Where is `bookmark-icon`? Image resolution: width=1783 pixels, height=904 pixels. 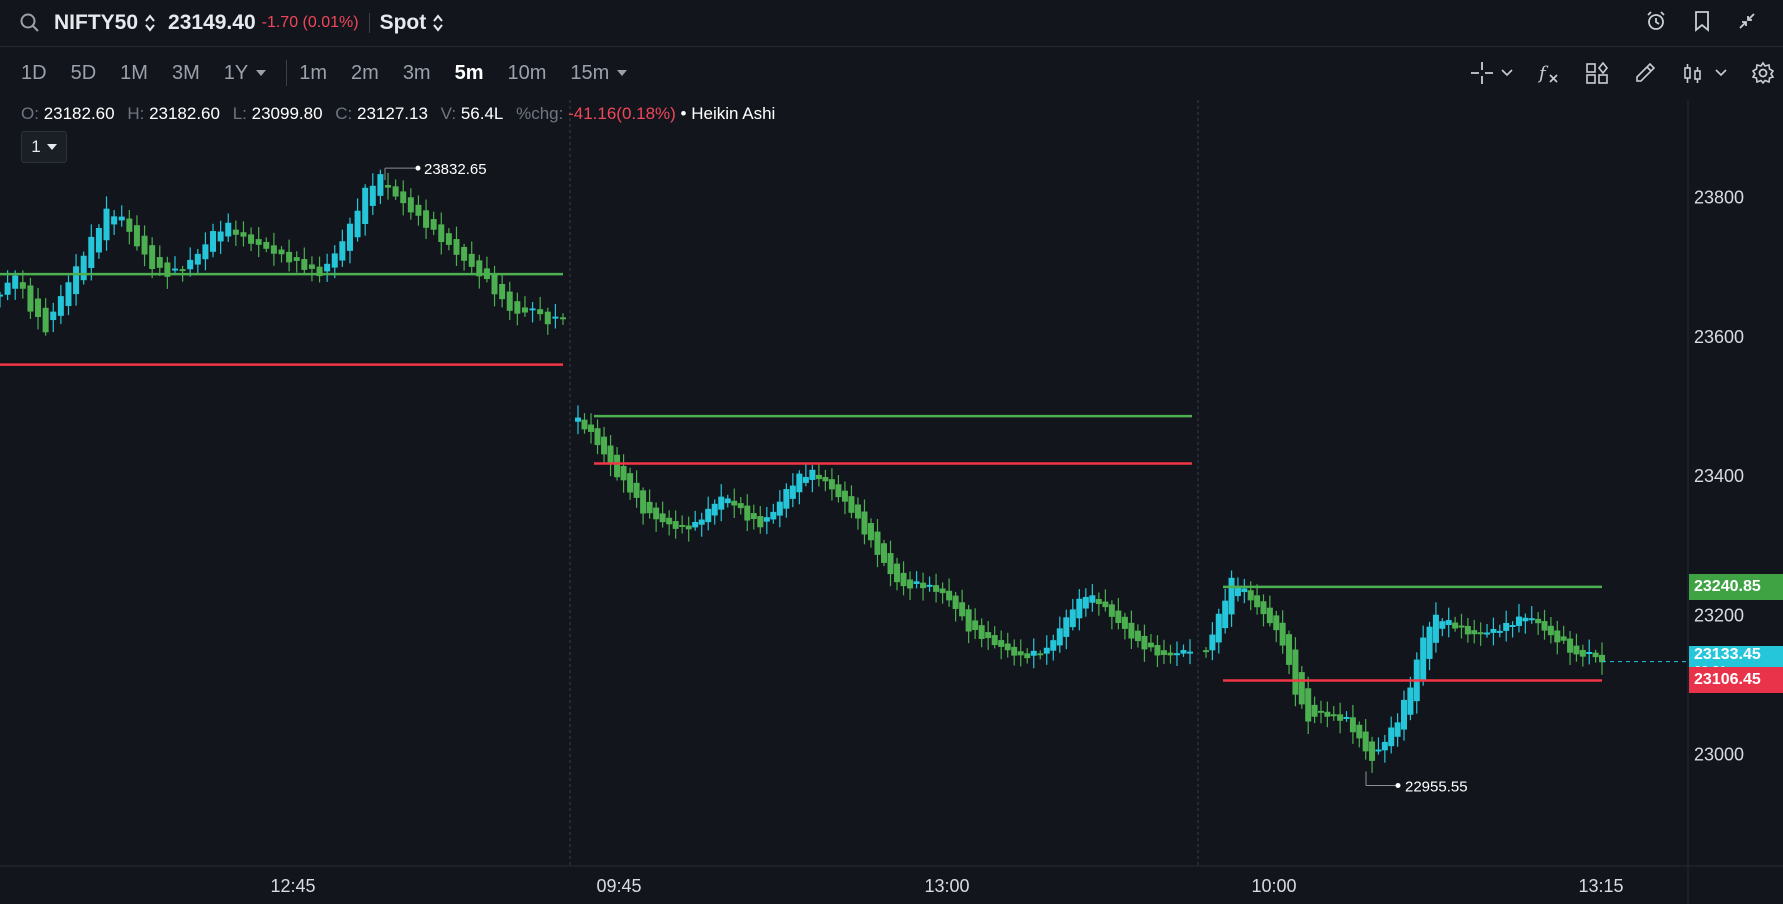
bookmark-icon is located at coordinates (1702, 23).